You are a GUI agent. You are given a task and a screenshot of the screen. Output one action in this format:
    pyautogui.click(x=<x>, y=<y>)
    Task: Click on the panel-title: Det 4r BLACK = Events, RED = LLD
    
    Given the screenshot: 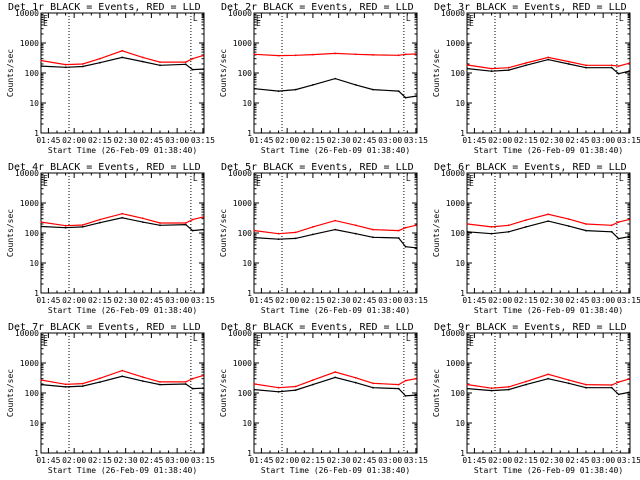 What is the action you would take?
    pyautogui.click(x=104, y=167)
    